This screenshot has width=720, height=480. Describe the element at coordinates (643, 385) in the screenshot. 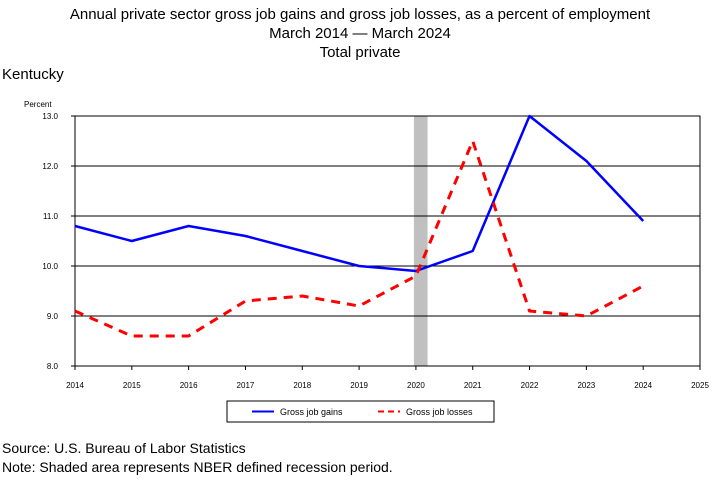

I see `x-tick-label: 2024` at that location.